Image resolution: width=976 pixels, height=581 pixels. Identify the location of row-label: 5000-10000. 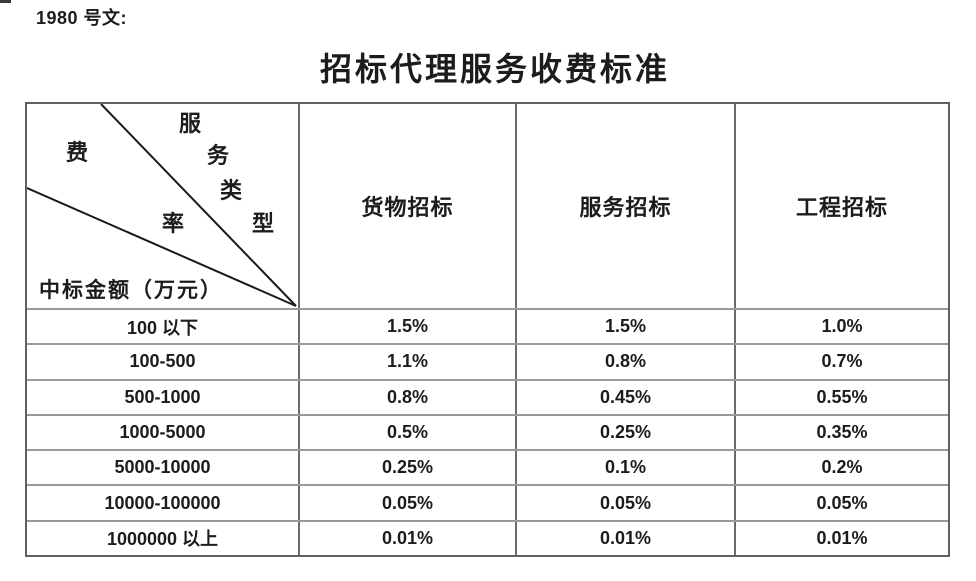
(162, 467).